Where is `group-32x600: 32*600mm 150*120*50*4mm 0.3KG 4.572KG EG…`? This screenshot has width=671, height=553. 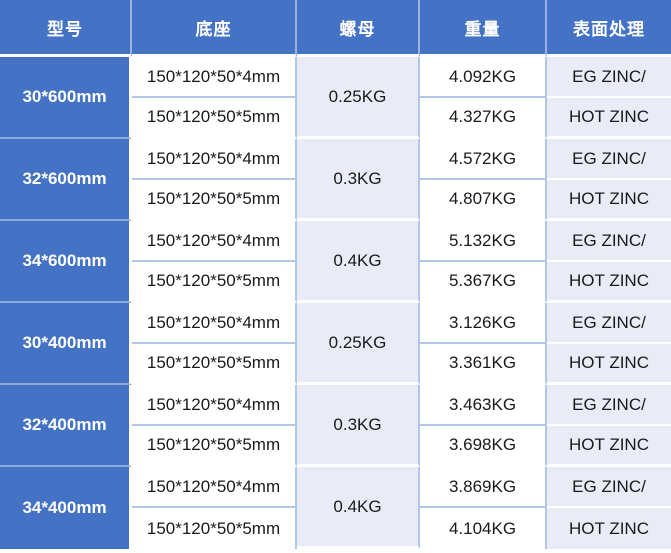 group-32x600: 32*600mm 150*120*50*4mm 0.3KG 4.572KG EG… is located at coordinates (335, 180).